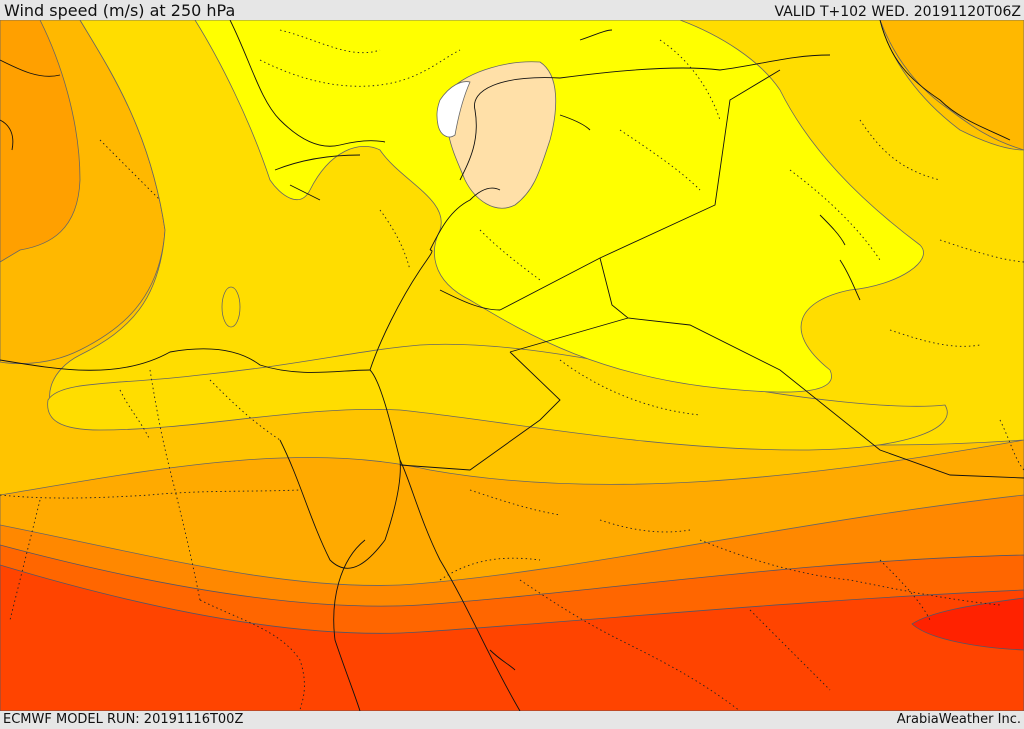  Describe the element at coordinates (958, 719) in the screenshot. I see `credit-label: ArabiaWeather Inc.` at that location.